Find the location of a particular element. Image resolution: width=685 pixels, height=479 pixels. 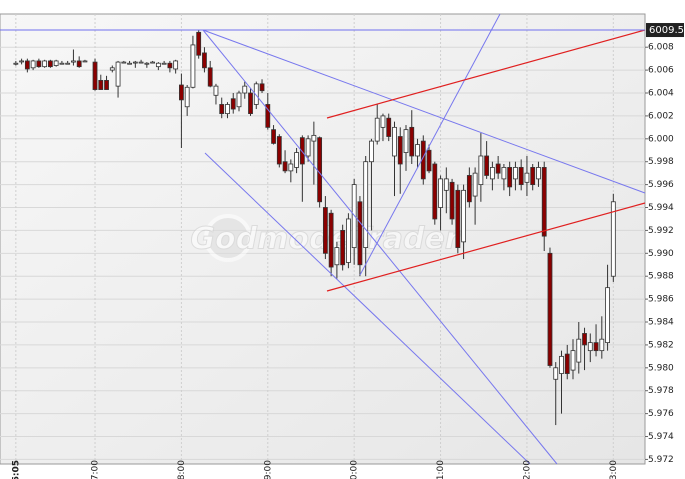

y-tick-label: 5.988 is located at coordinates (661, 277).